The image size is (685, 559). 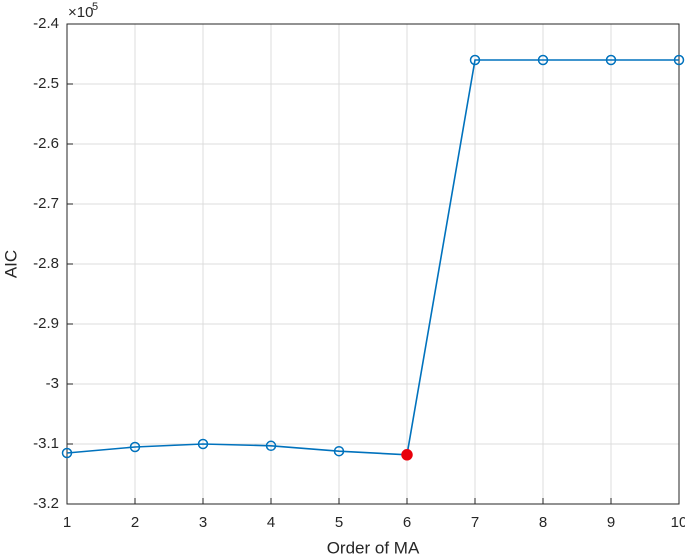 What do you see at coordinates (80, 12) in the screenshot?
I see `y-exponent-base: ×10` at bounding box center [80, 12].